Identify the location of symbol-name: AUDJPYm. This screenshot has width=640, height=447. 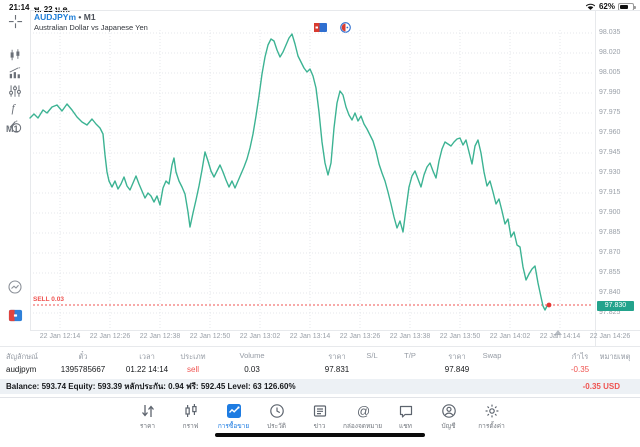
(55, 17).